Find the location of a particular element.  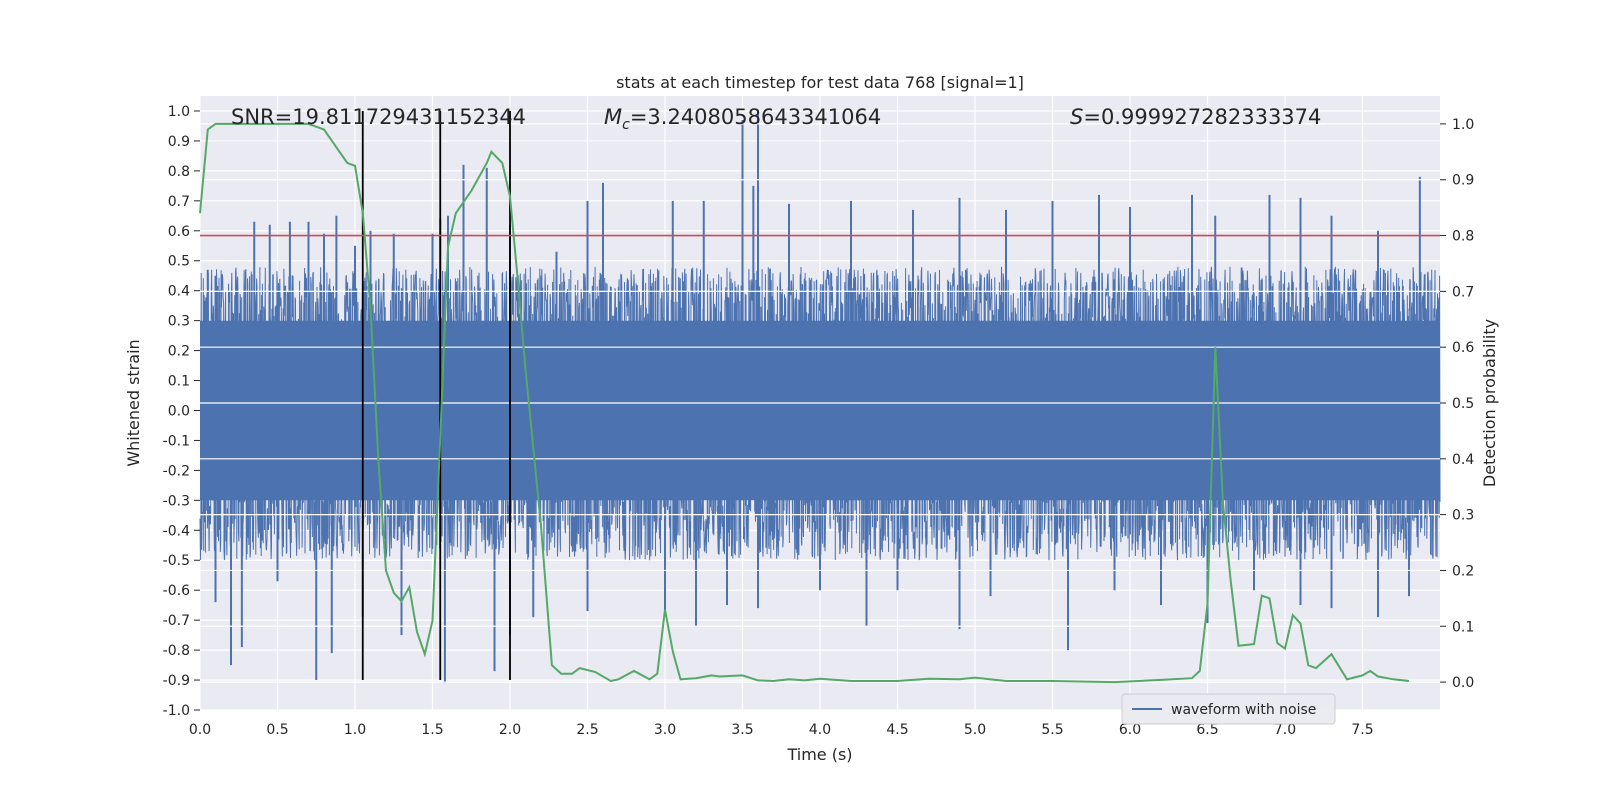

chirp-mass-subscript: c is located at coordinates (626, 125).